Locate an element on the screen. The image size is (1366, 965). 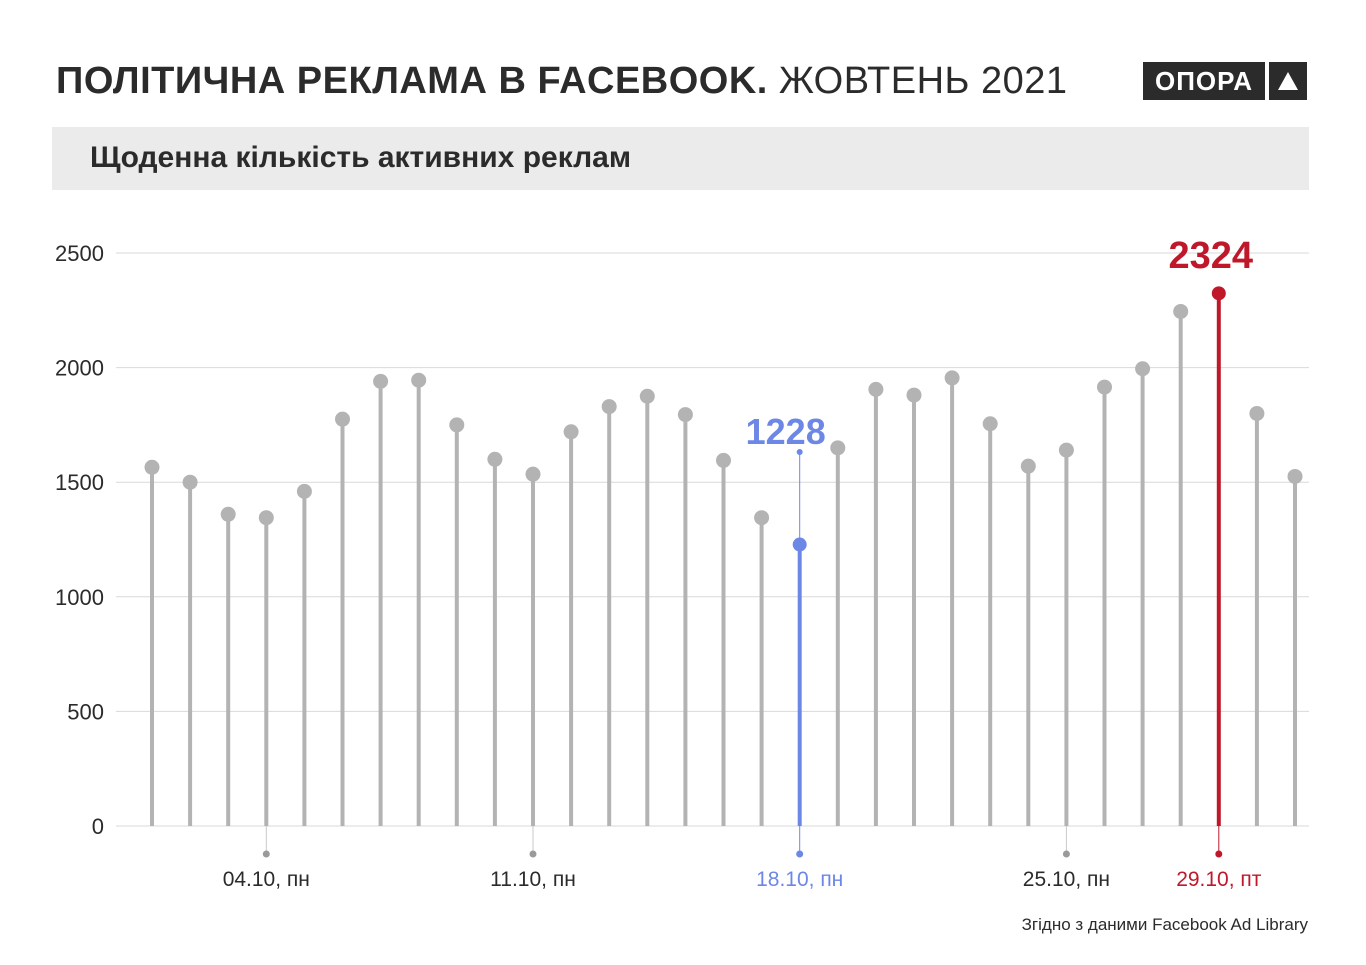
x-tick-label: 11.10, пн is located at coordinates (533, 879).